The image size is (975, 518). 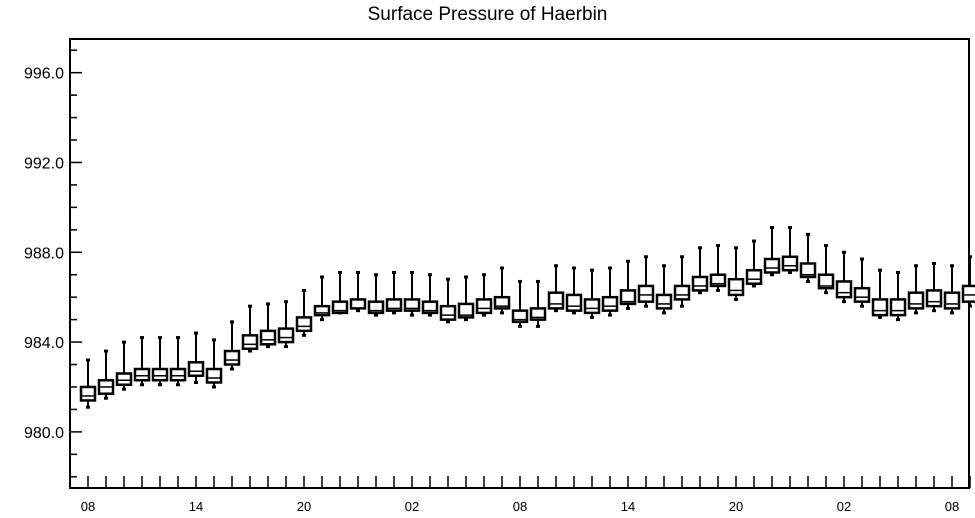 What do you see at coordinates (44, 163) in the screenshot?
I see `y-tick-label: 992.0` at bounding box center [44, 163].